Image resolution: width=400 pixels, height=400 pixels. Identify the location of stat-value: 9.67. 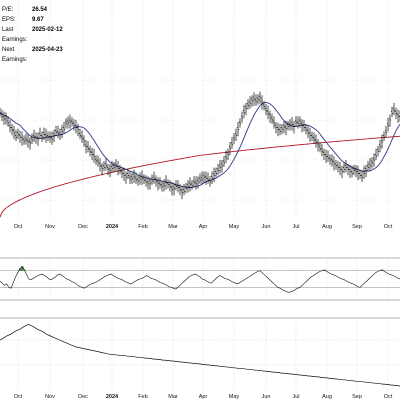
(38, 20).